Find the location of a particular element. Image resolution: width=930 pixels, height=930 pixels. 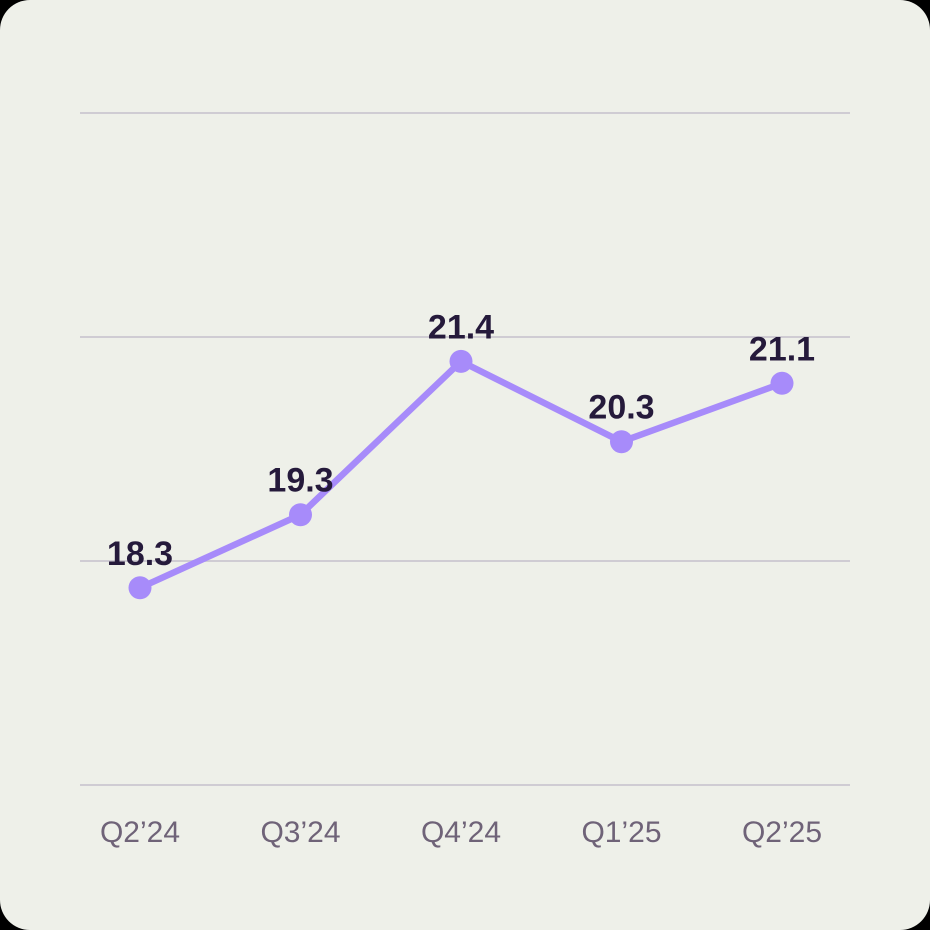

value-label: 19.3 is located at coordinates (300, 481).